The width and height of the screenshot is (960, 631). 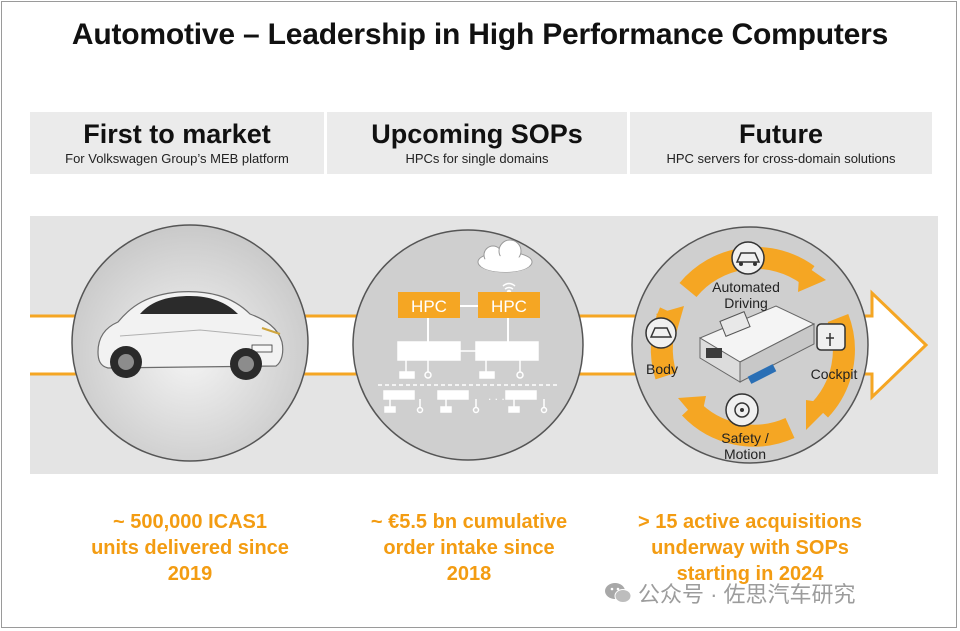 I want to click on safety-motion-label-line2: Motion, so click(x=745, y=454).